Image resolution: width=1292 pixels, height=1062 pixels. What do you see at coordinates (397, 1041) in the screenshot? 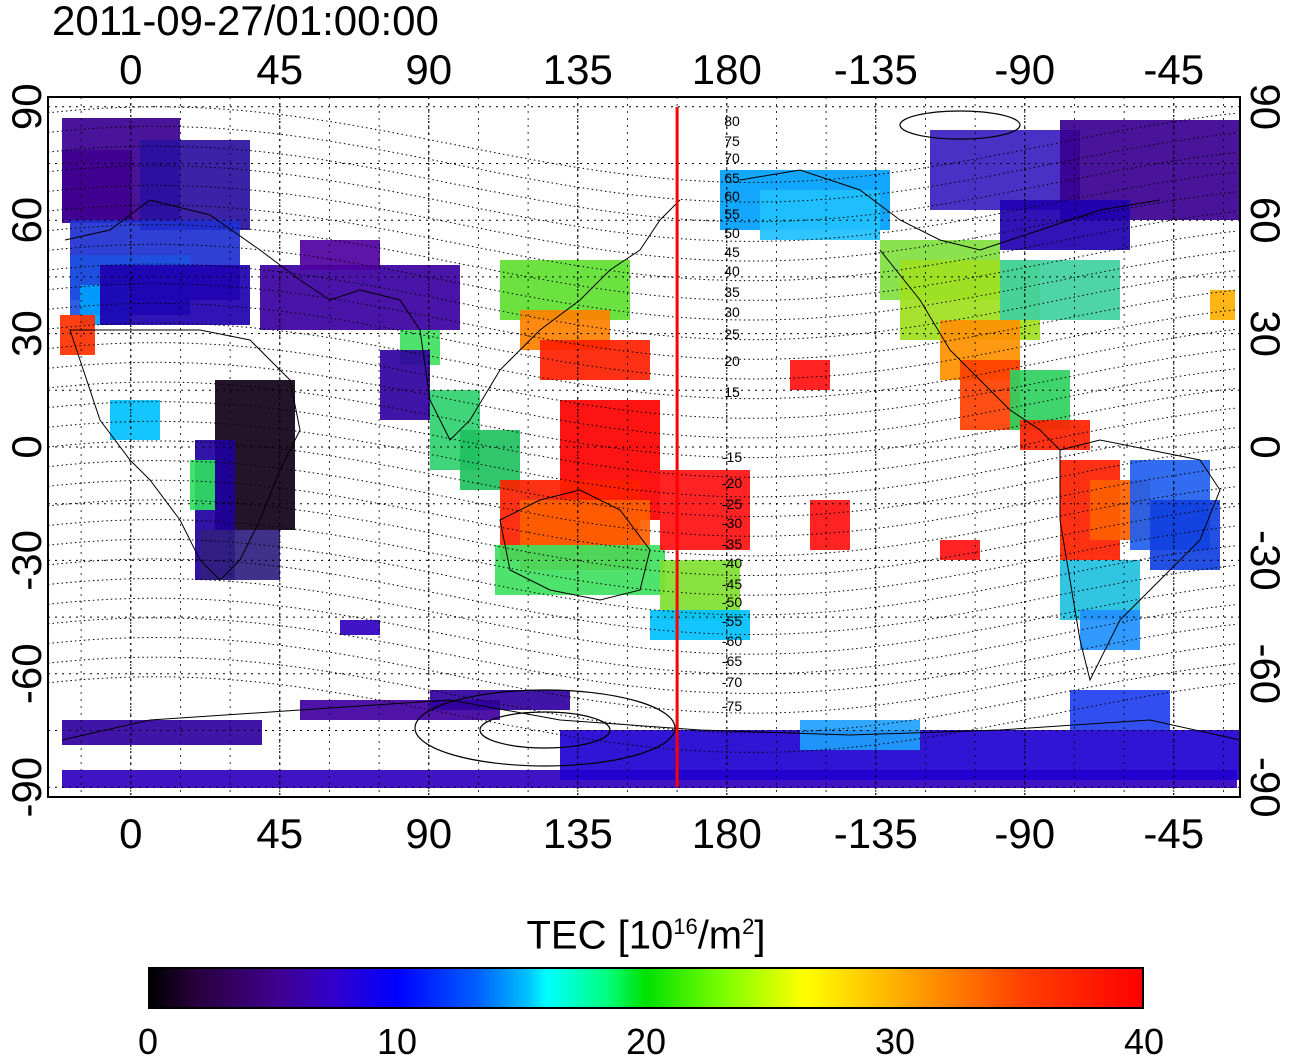
I see `colorbar-tick-label: 10` at bounding box center [397, 1041].